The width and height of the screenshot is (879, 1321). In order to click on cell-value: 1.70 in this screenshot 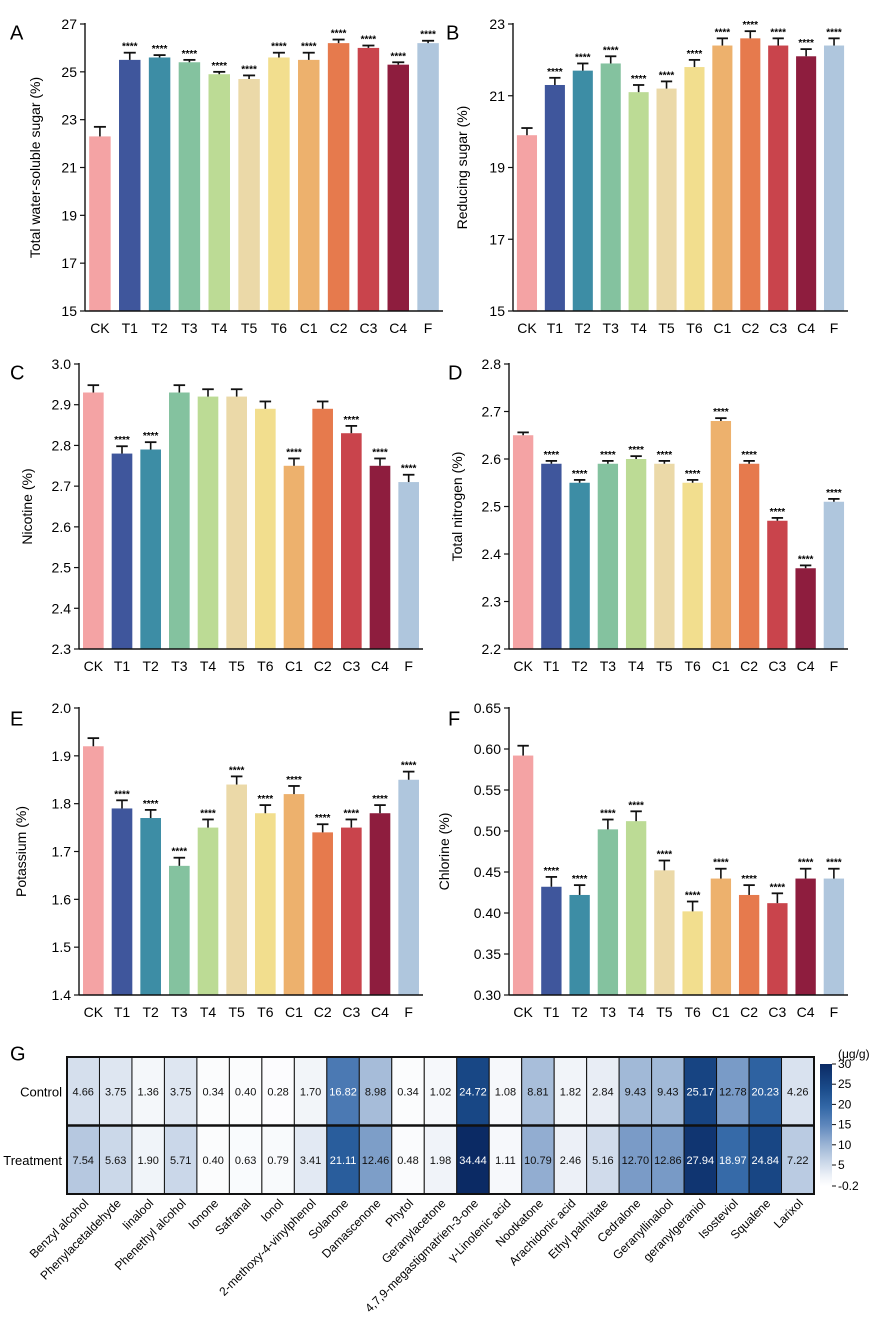, I will do `click(310, 1092)`.